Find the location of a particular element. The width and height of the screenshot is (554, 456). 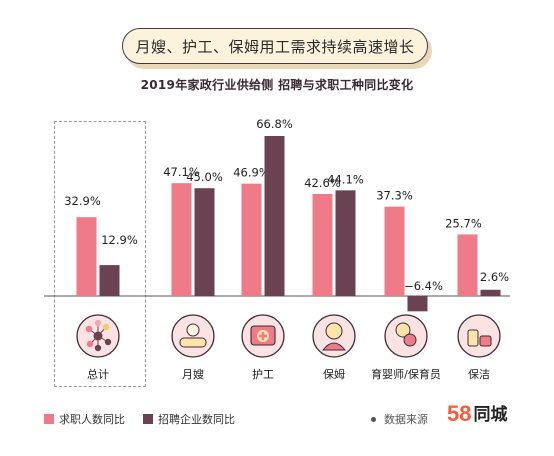

category-label-2: 护工 is located at coordinates (263, 374).